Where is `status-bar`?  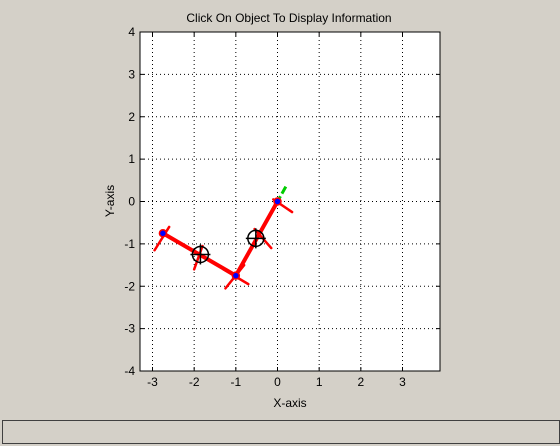
status-bar is located at coordinates (281, 432).